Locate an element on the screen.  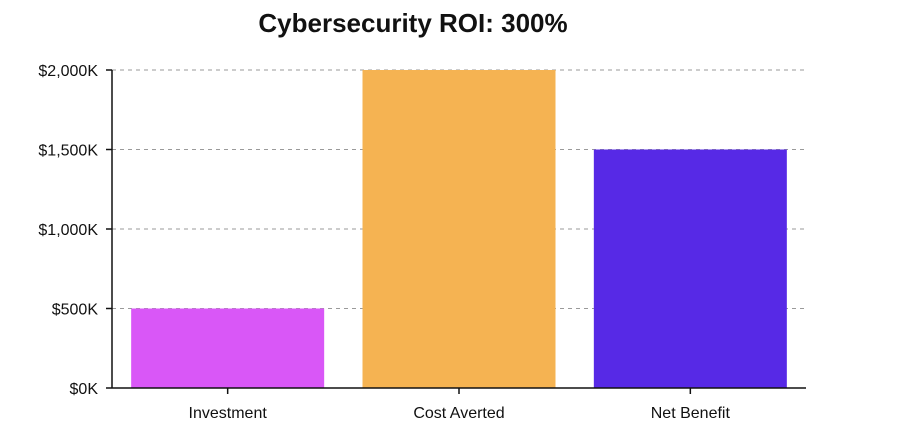
y-ticks: $0K $500K $1,000K $1,500K $2,000K is located at coordinates (75, 230).